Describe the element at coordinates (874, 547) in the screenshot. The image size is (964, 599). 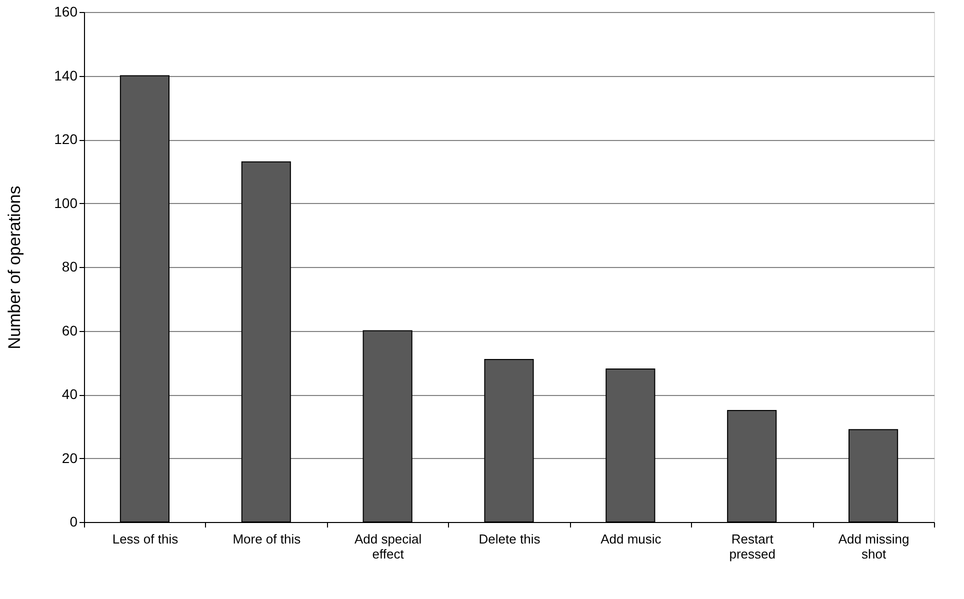
I see `x-tick-label: Add missing shot` at that location.